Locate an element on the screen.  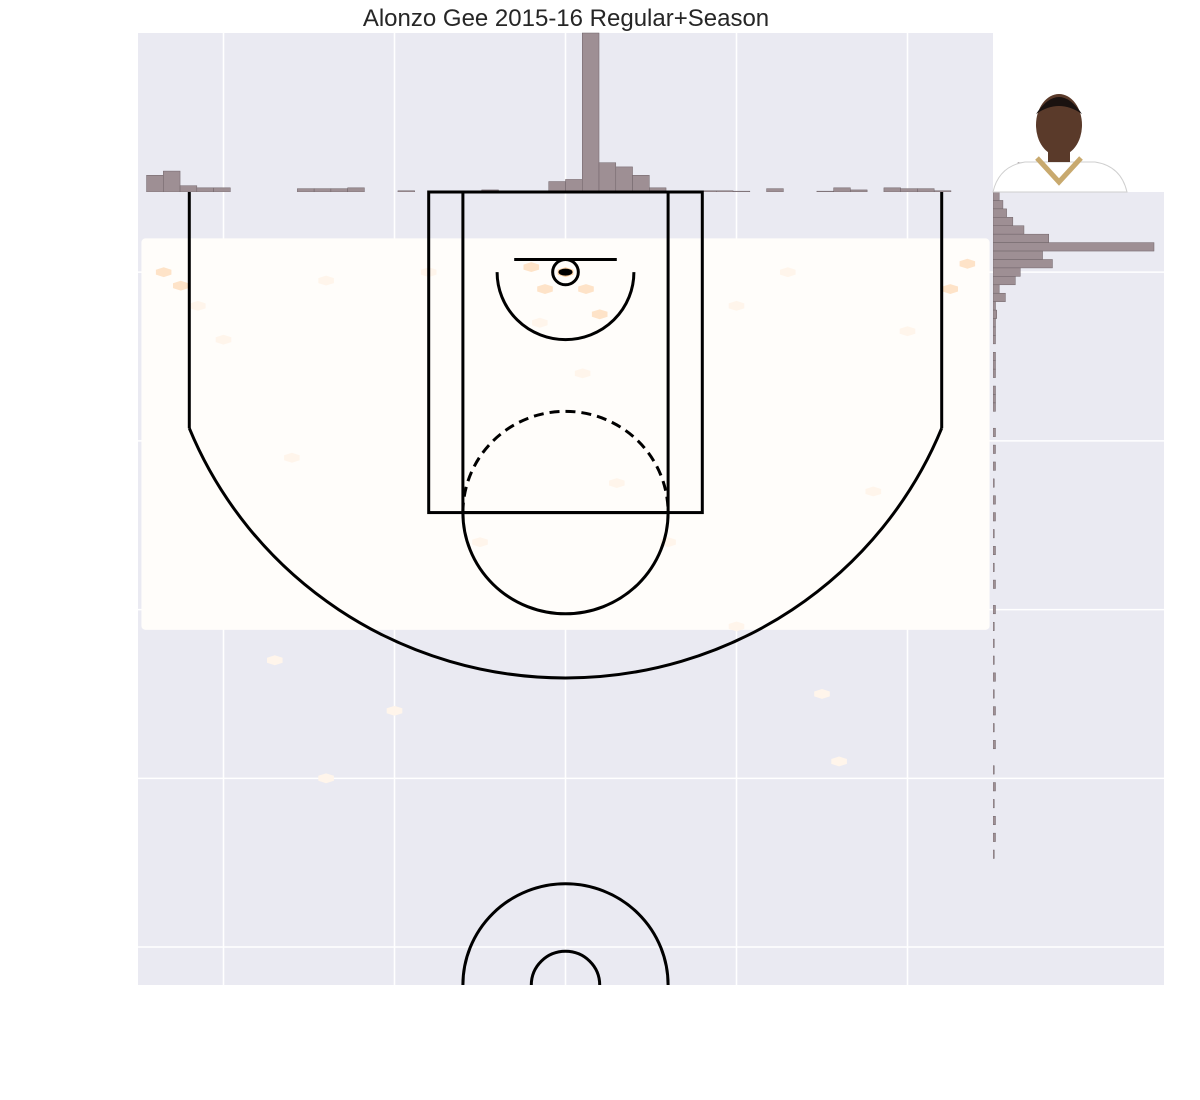
chart-title: Alonzo Gee 2015-16 Regular+Season is located at coordinates (566, 18).